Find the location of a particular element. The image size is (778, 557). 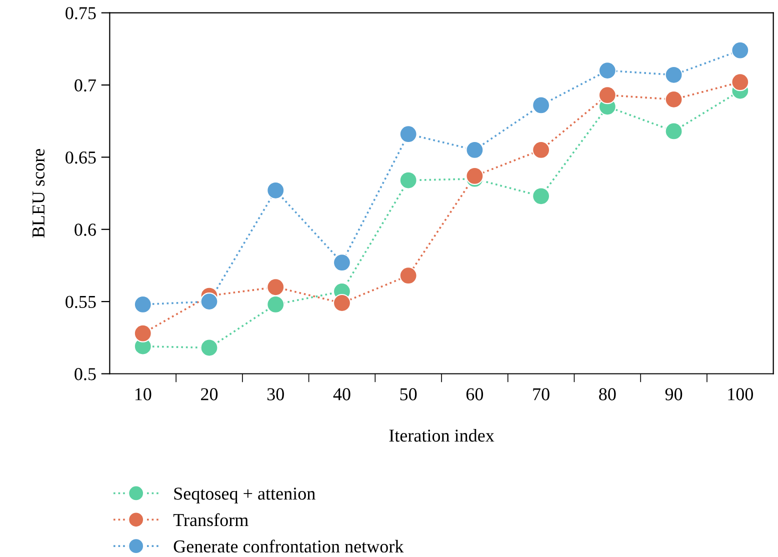

x-tick-label: 90 is located at coordinates (673, 394).